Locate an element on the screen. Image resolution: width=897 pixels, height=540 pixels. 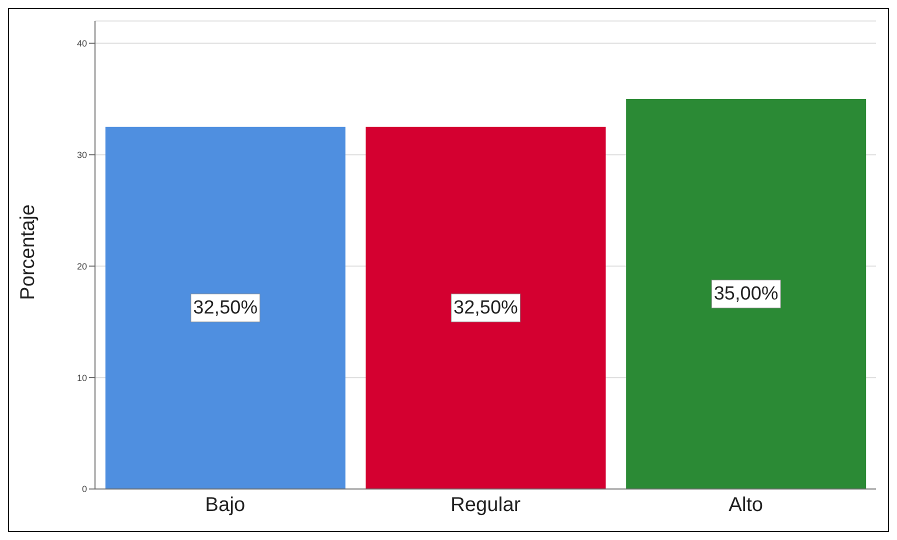
y-tick-label: 30 is located at coordinates (81, 155).